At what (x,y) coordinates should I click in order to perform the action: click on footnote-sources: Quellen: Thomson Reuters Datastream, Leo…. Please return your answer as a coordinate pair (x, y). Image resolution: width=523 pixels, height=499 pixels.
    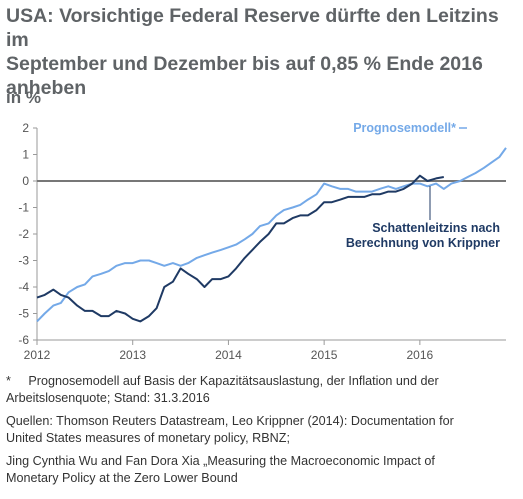
    Looking at the image, I should click on (261, 430).